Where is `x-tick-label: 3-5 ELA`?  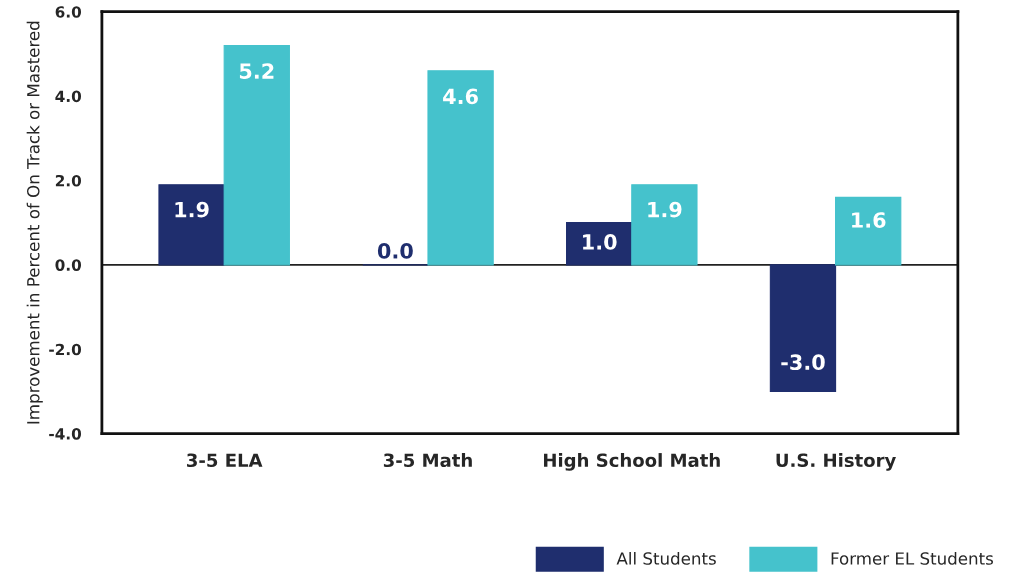
x-tick-label: 3-5 ELA is located at coordinates (225, 460).